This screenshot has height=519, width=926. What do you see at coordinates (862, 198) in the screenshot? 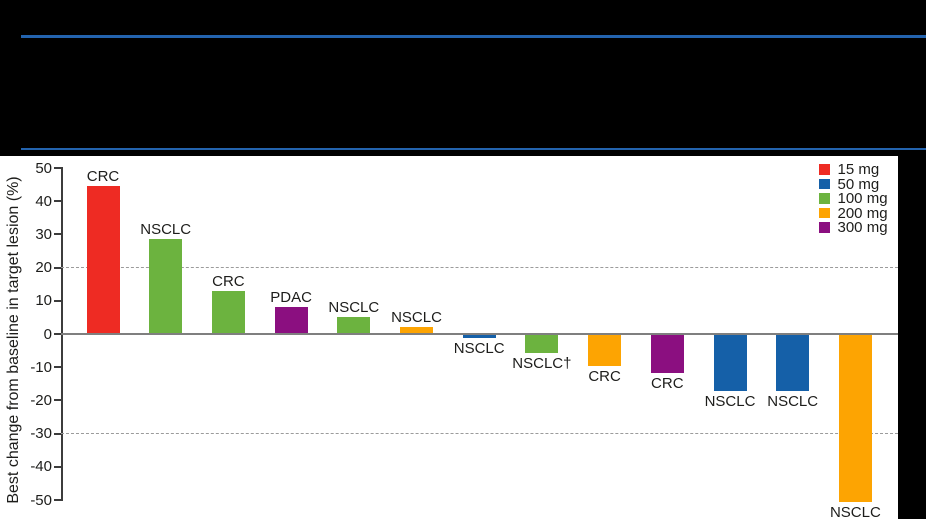
I see `legend-label: 100 mg` at bounding box center [862, 198].